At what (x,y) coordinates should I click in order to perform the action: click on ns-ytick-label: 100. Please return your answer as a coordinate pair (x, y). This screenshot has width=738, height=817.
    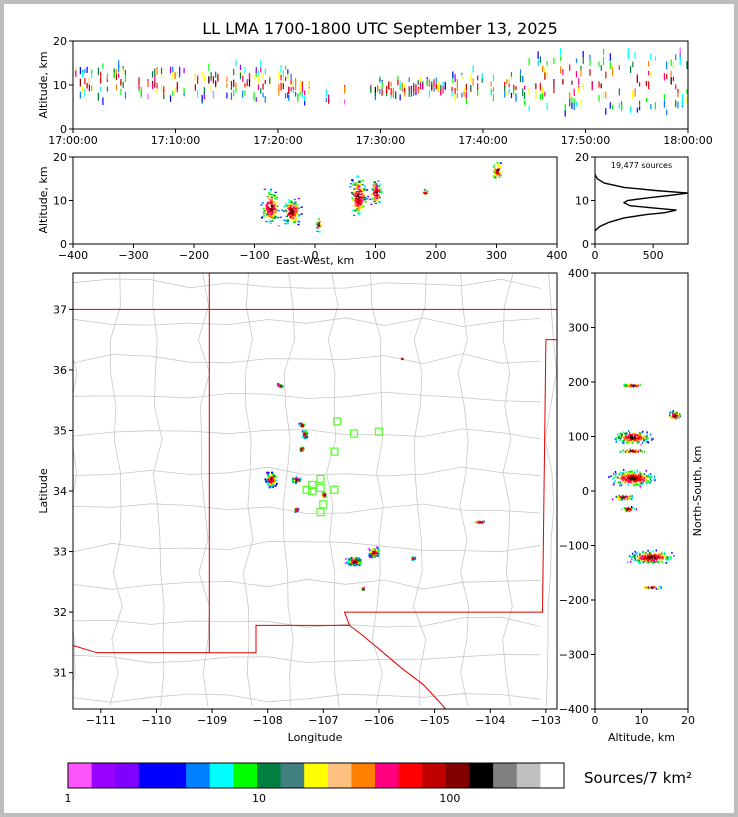
    Looking at the image, I should click on (578, 437).